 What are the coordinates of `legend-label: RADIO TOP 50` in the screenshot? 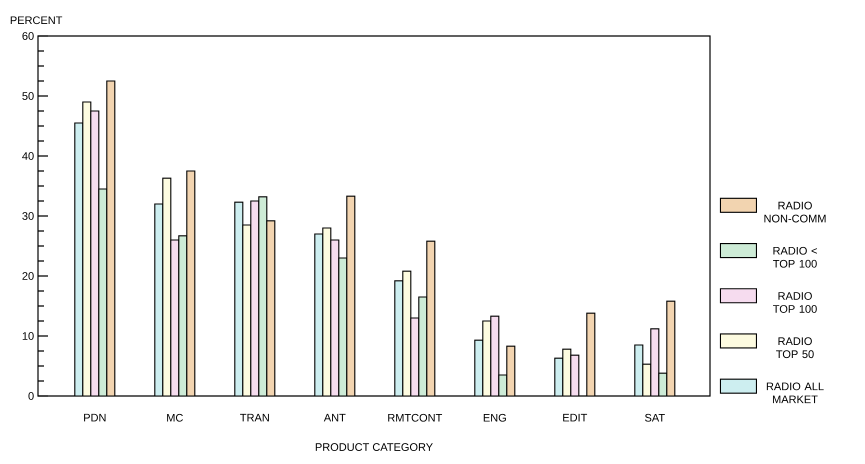 It's located at (795, 347).